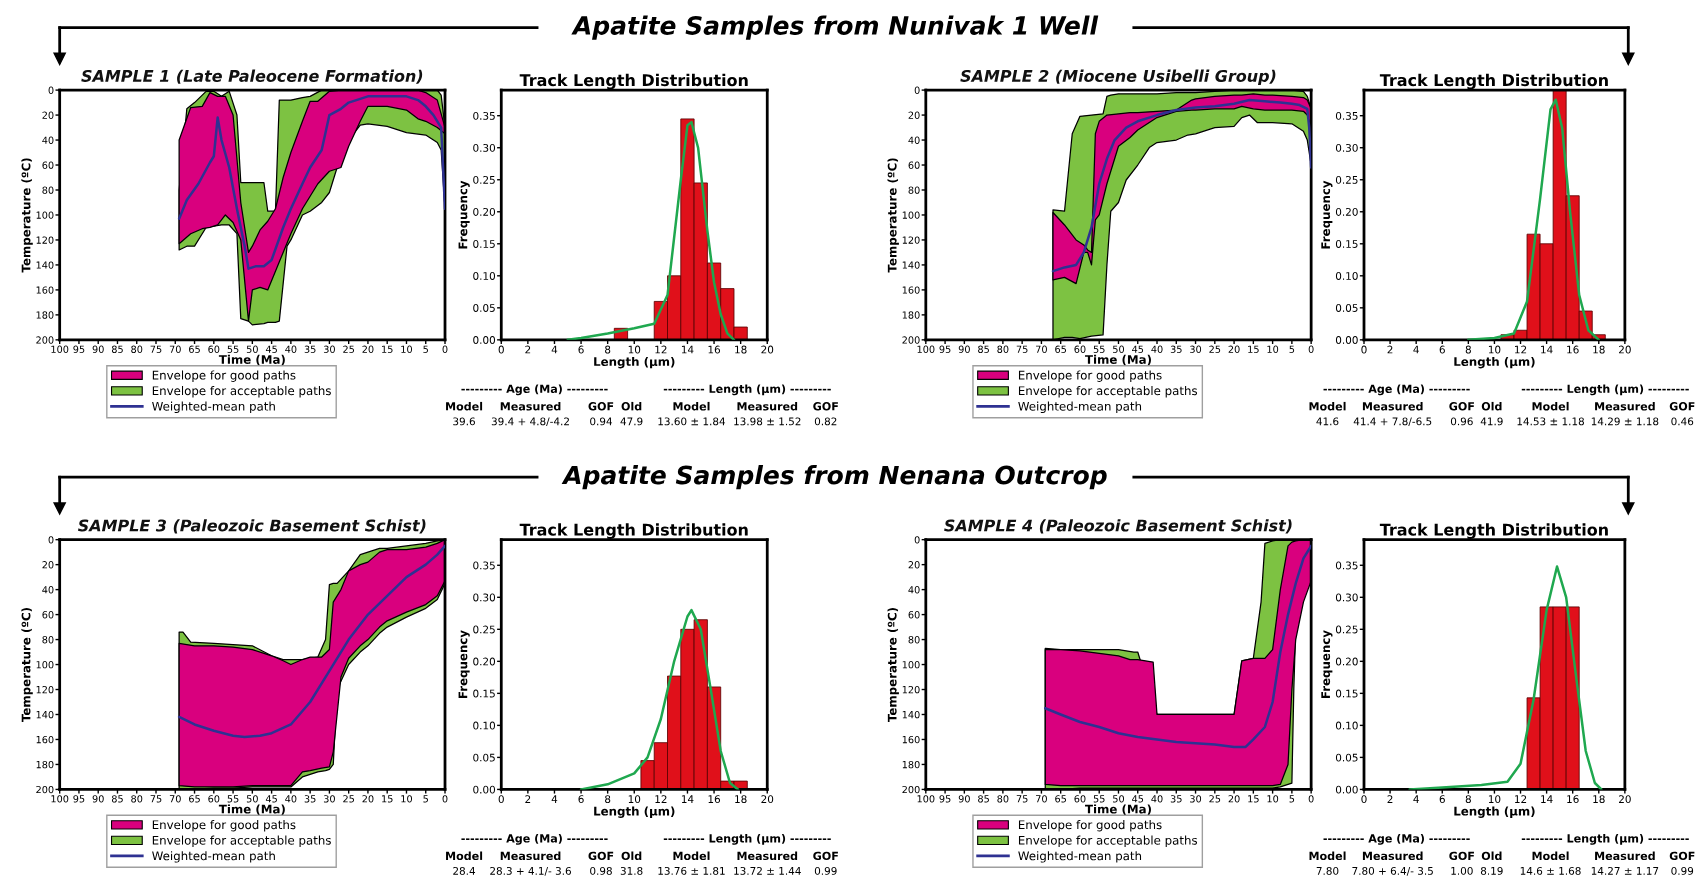 Image resolution: width=1705 pixels, height=892 pixels. Describe the element at coordinates (464, 421) in the screenshot. I see `text: 39.6` at that location.